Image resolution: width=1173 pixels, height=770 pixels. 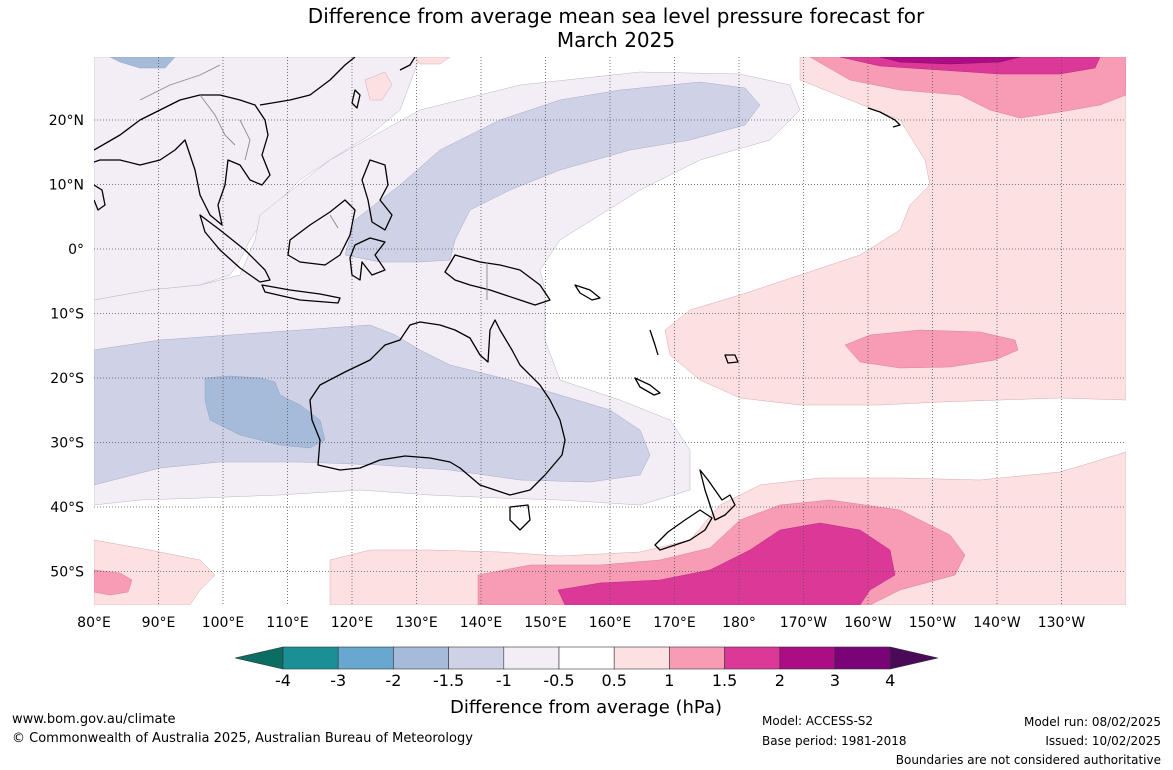 I want to click on lon-tick-label: 150°E, so click(x=545, y=623).